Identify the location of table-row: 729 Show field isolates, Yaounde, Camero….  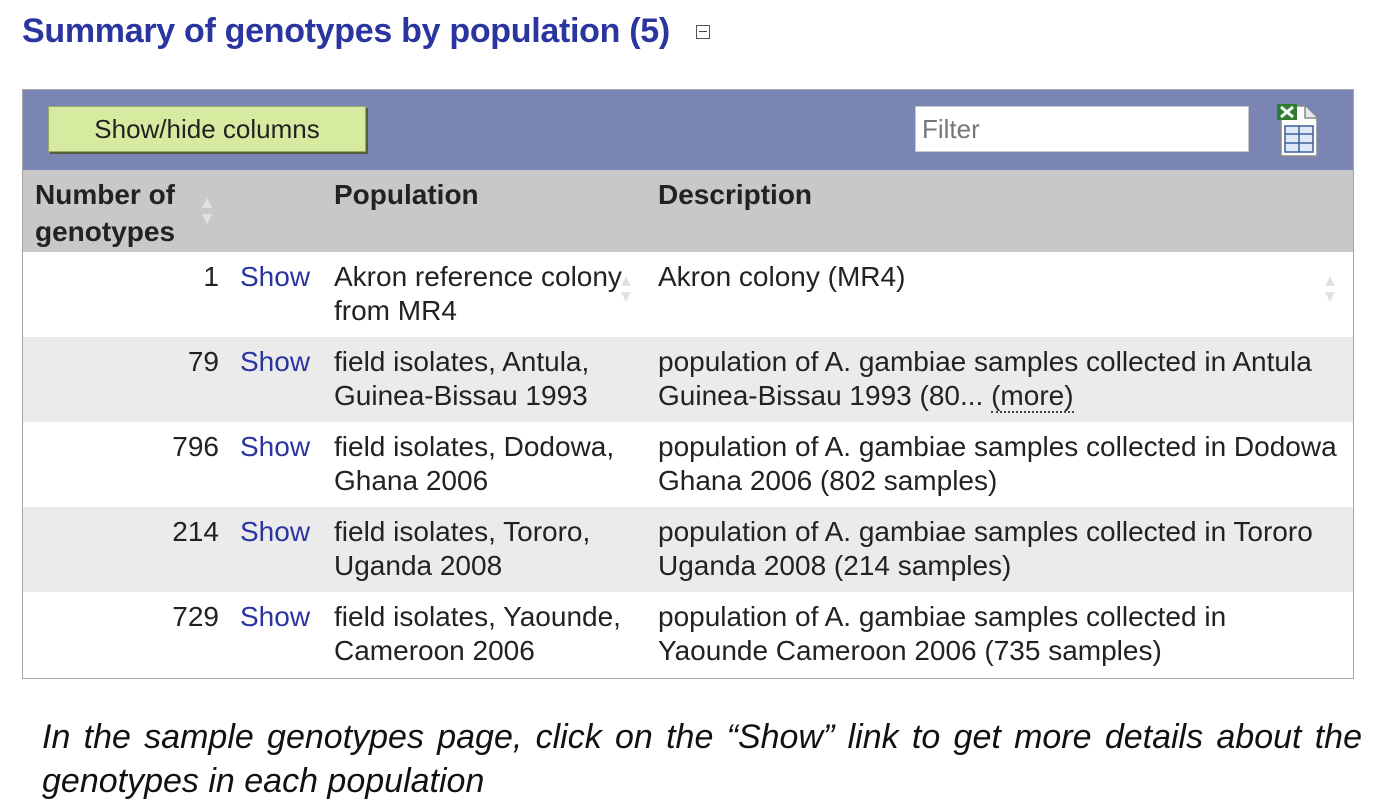
(688, 634).